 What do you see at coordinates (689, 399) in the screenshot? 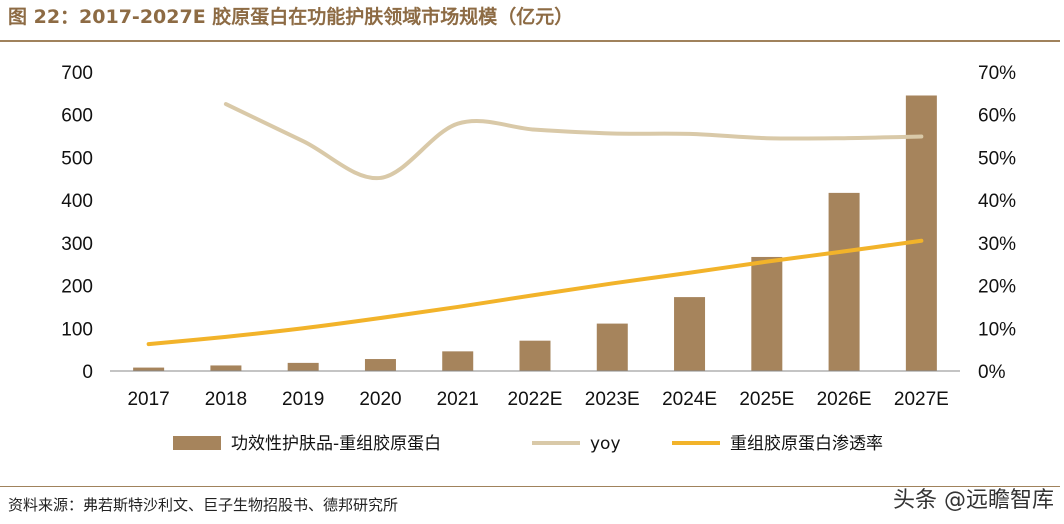
I see `x-tick-label: 2024E` at bounding box center [689, 399].